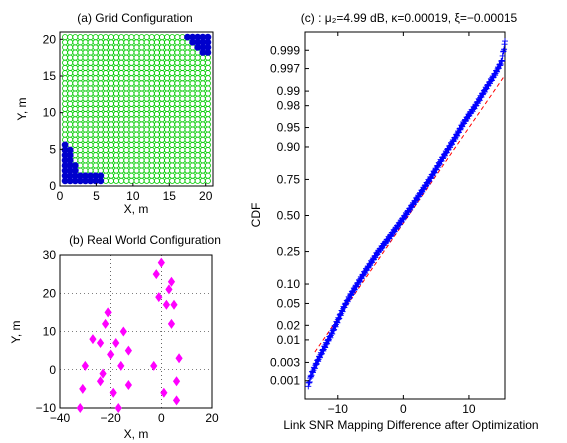 This screenshot has height=443, width=567. Describe the element at coordinates (285, 50) in the screenshot. I see `y-tick-label: 0.999` at that location.